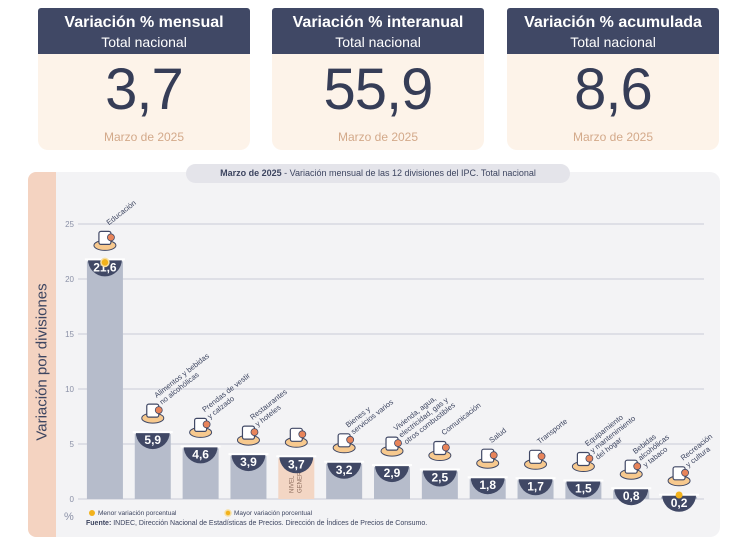 The image size is (734, 545). I want to click on kpi-card-header: Variación % interanual Total nacional, so click(378, 31).